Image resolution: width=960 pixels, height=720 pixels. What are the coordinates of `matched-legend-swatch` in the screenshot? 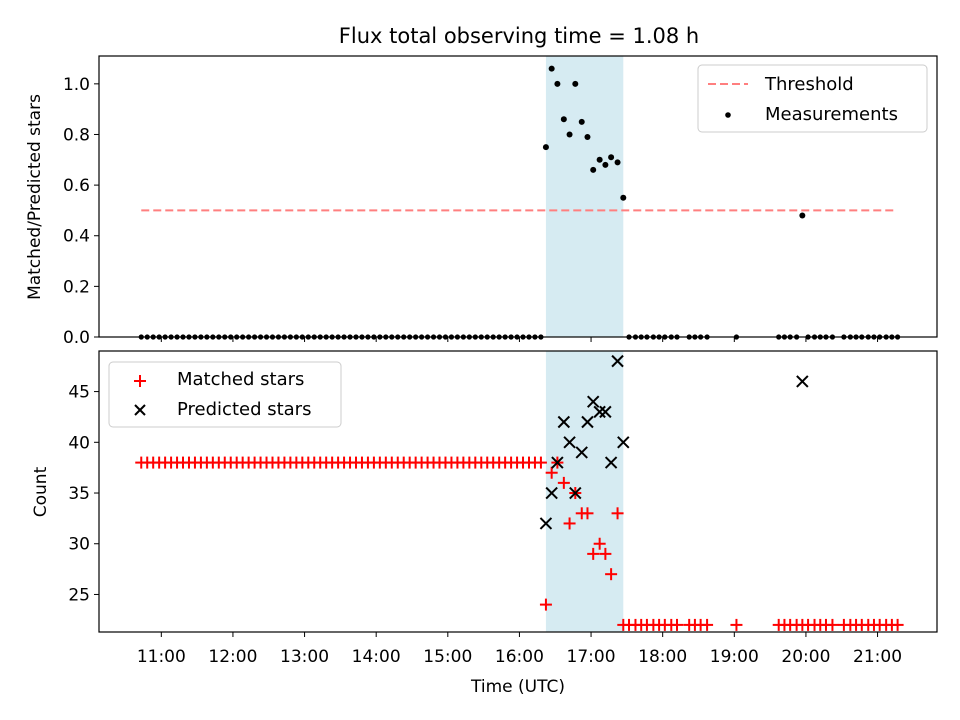 It's located at (140, 381).